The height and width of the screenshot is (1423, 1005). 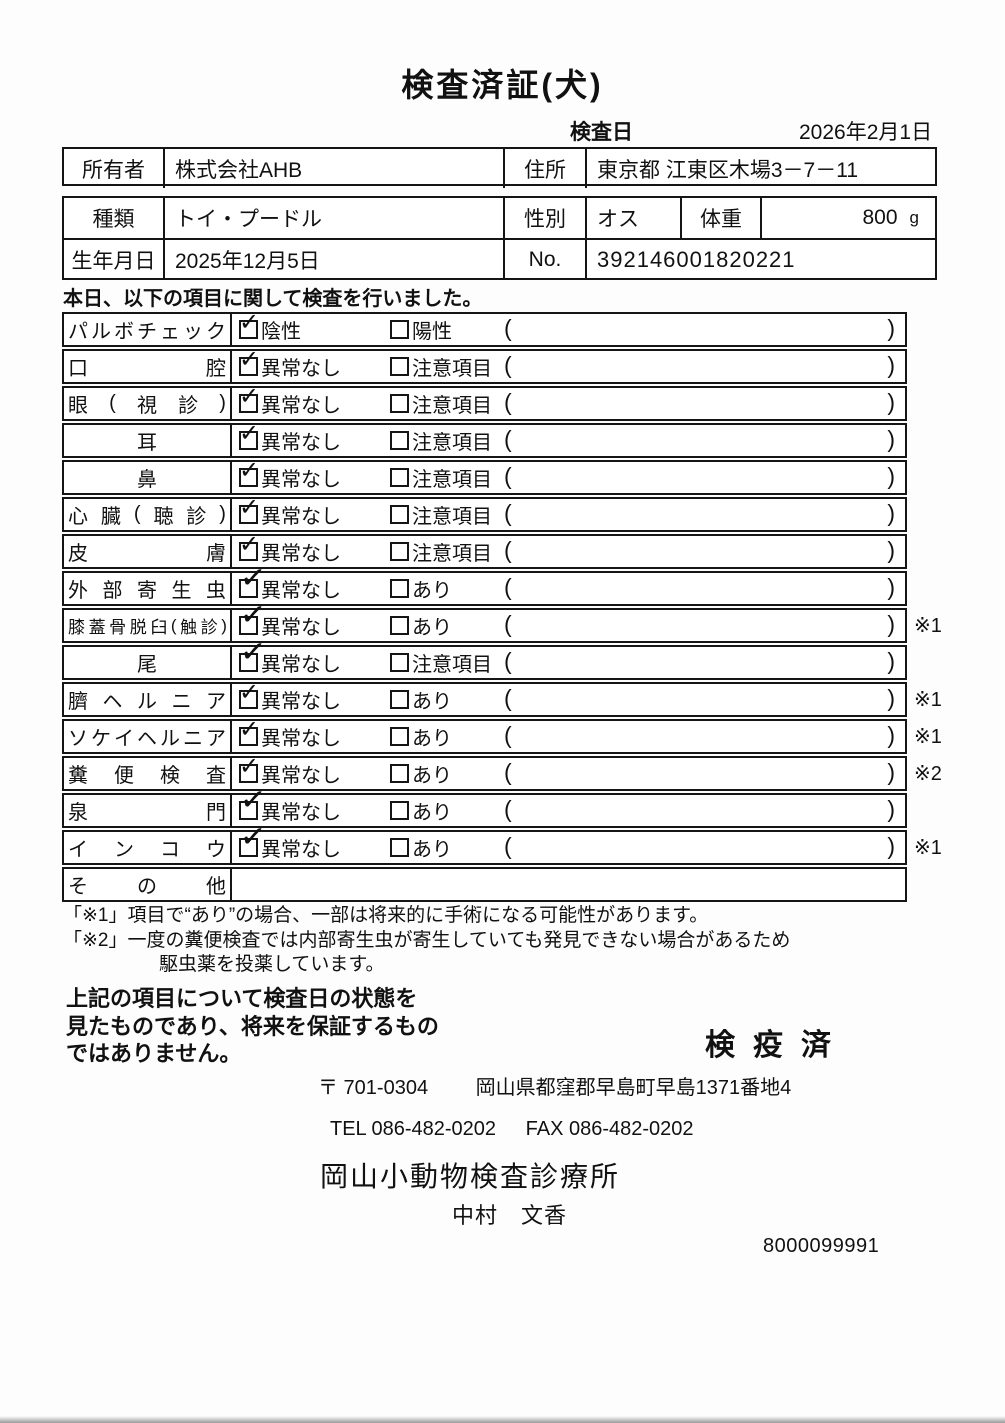 What do you see at coordinates (114, 218) in the screenshot?
I see `breed-label: 種類` at bounding box center [114, 218].